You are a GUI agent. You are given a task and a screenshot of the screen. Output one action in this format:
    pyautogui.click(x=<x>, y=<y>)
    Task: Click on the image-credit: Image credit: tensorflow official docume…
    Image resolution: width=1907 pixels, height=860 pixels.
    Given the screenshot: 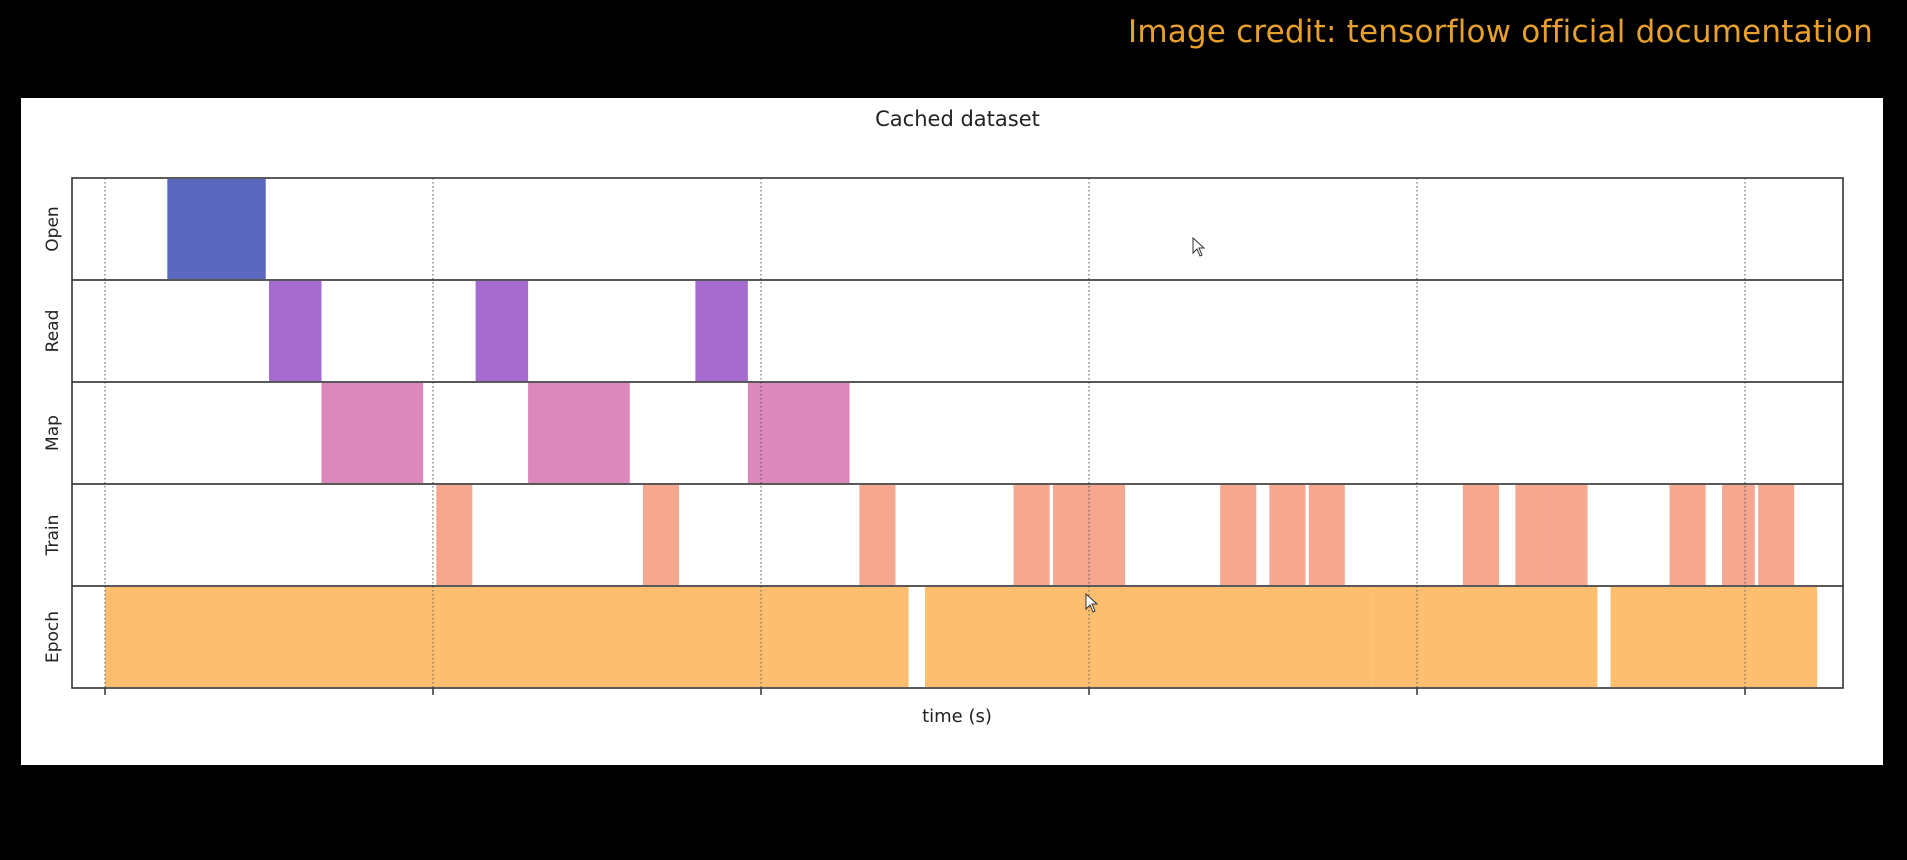 What is the action you would take?
    pyautogui.click(x=1500, y=32)
    